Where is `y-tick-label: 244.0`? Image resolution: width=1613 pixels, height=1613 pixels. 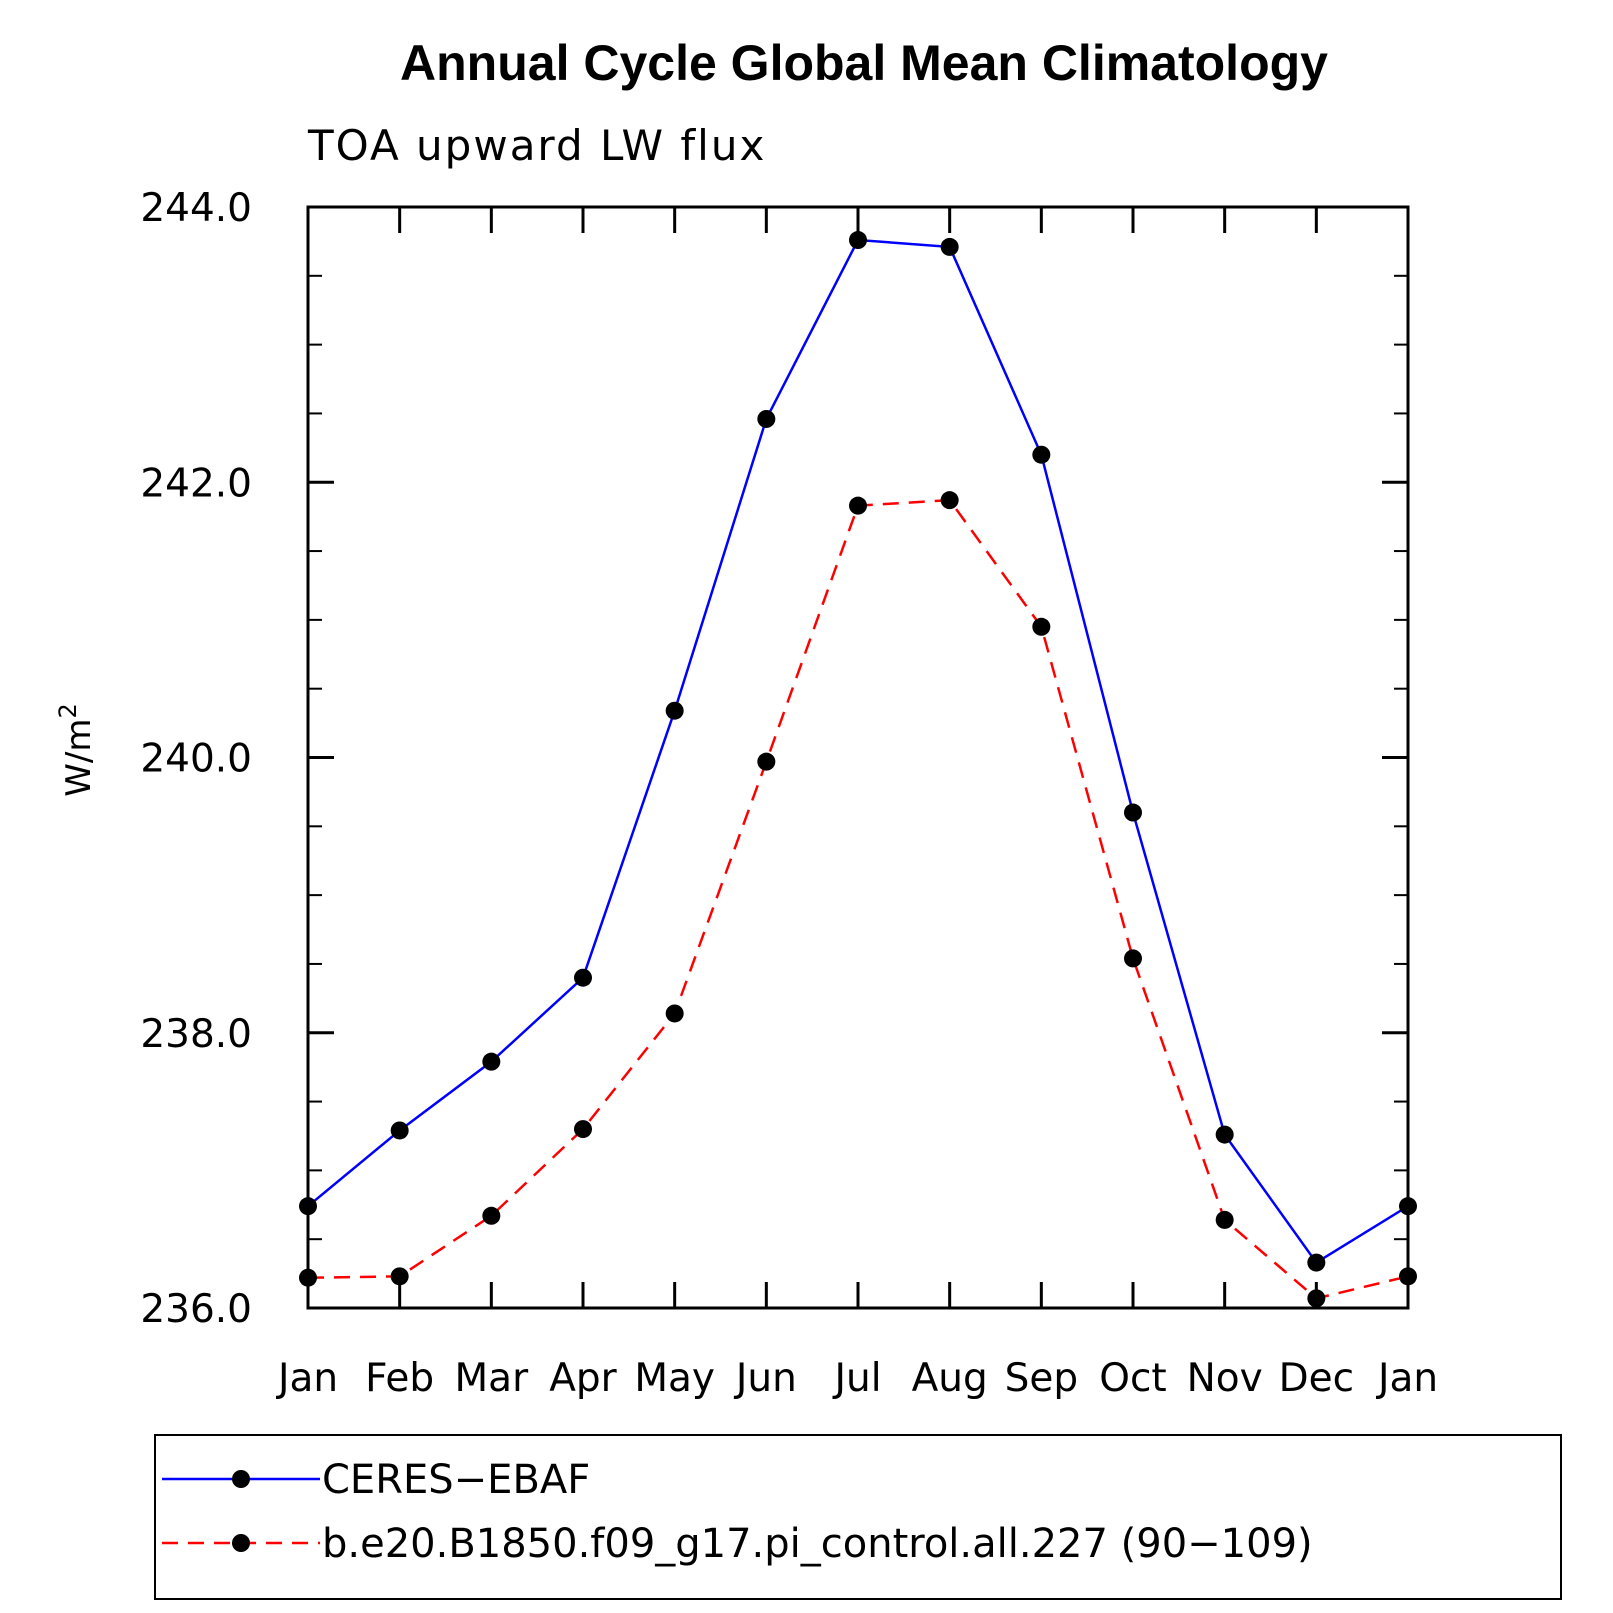 y-tick-label: 244.0 is located at coordinates (196, 208).